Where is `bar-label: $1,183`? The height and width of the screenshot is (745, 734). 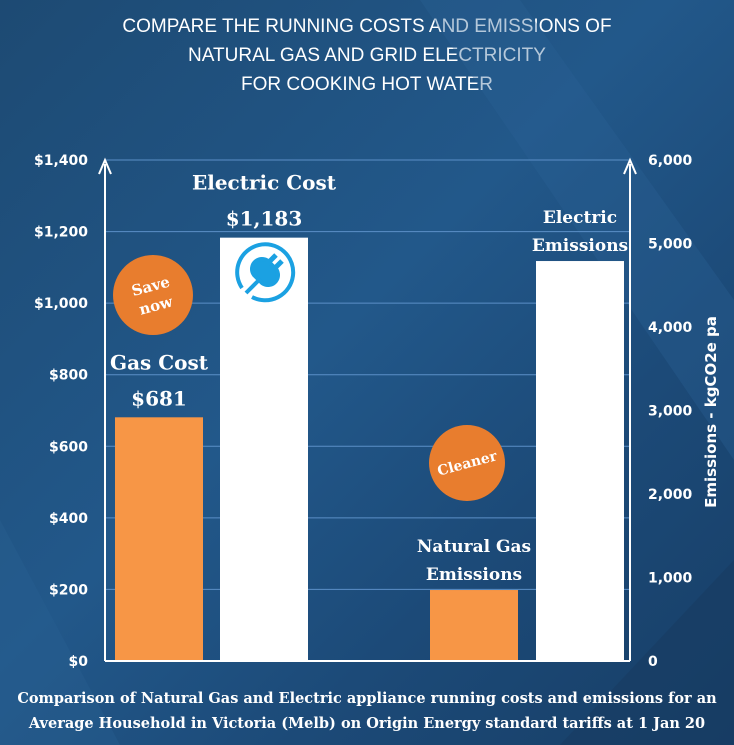 bar-label: $1,183 is located at coordinates (264, 219).